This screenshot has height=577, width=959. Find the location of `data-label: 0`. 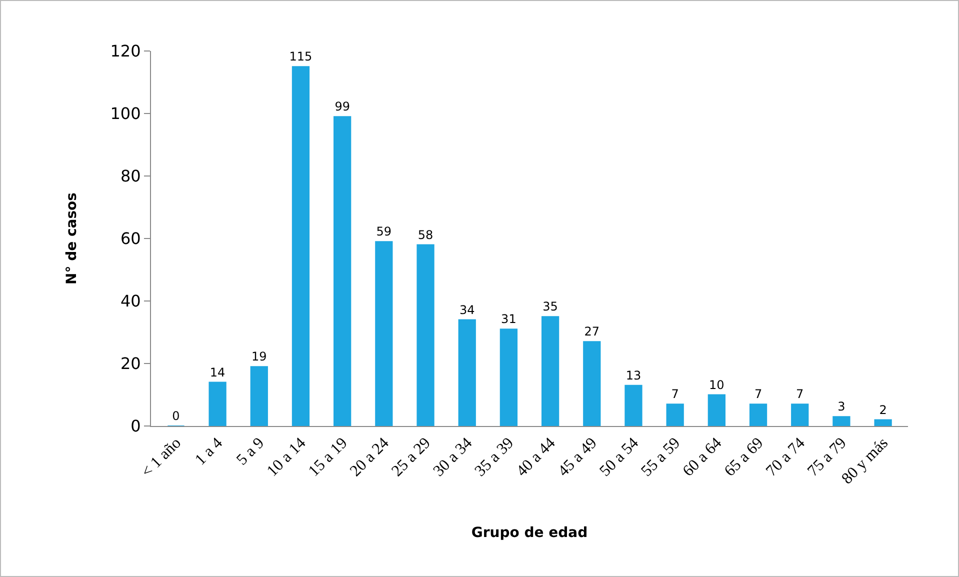

data-label: 0 is located at coordinates (176, 416).